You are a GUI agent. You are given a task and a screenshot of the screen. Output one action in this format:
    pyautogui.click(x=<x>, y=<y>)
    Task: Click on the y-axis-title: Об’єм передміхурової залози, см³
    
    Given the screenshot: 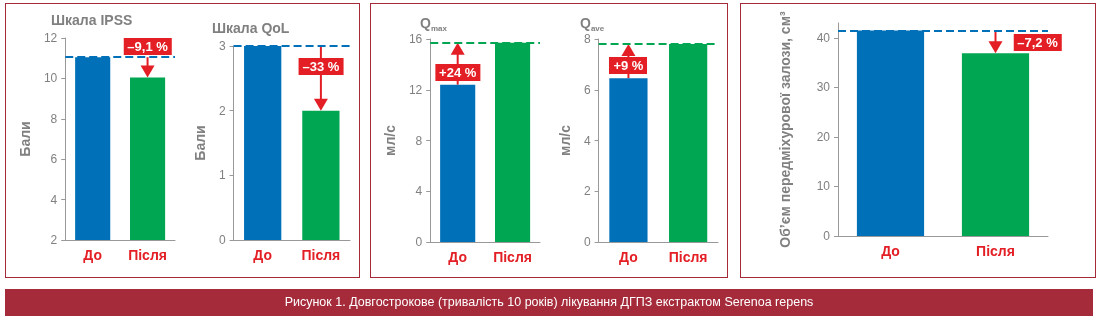 What is the action you would take?
    pyautogui.click(x=784, y=129)
    